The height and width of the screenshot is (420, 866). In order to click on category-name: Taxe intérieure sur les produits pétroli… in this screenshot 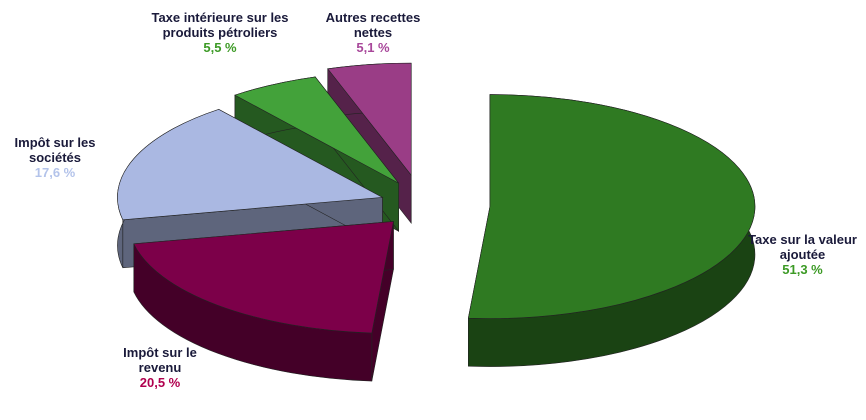, I will do `click(220, 25)`.